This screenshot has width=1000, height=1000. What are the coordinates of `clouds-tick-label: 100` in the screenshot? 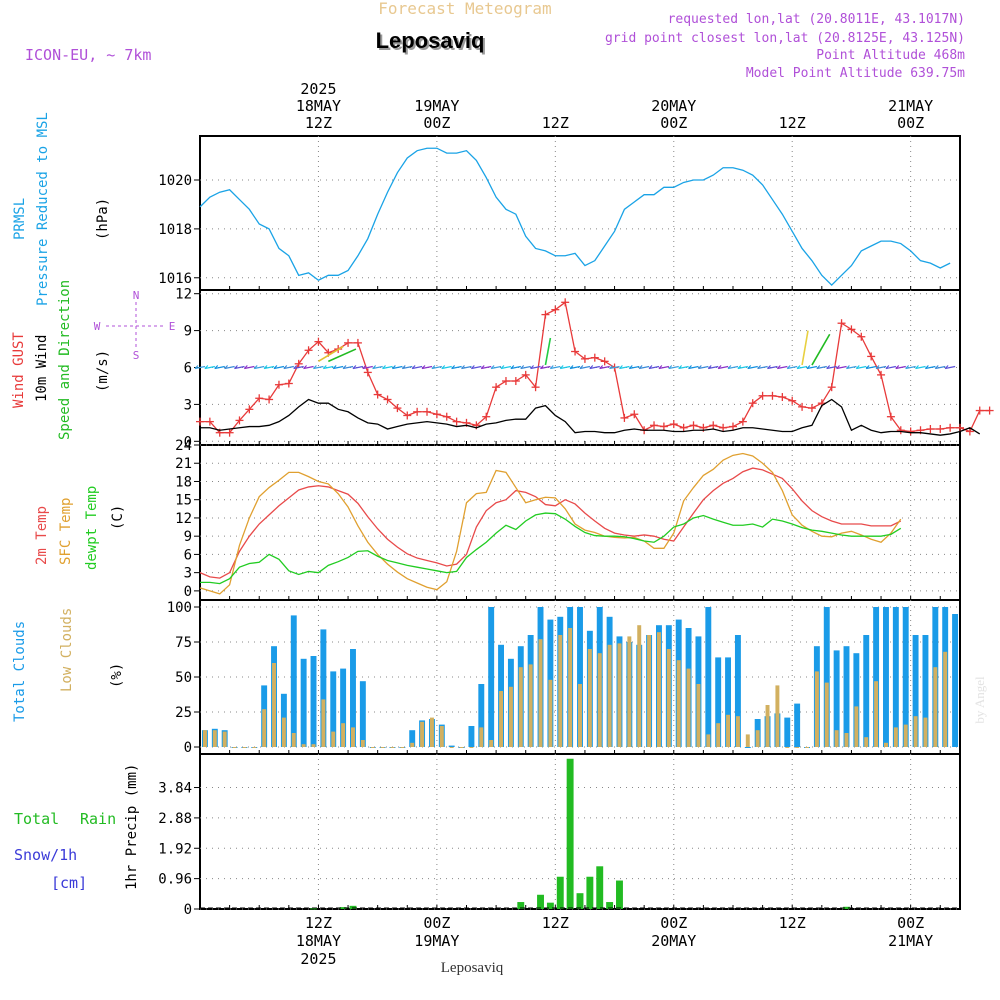 It's located at (179, 608).